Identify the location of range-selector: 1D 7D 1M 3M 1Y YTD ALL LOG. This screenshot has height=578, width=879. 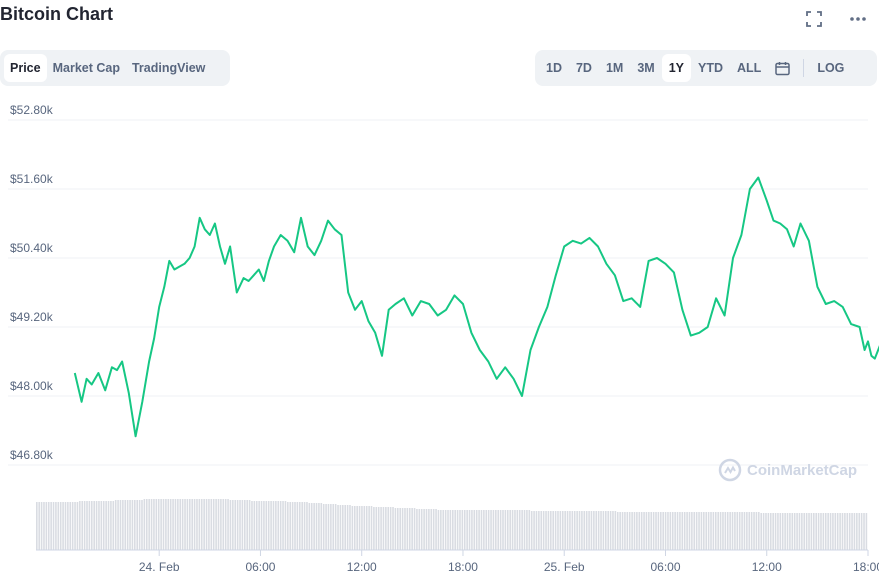
(706, 68).